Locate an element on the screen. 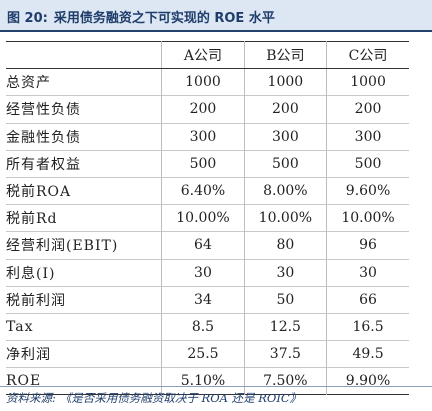 The width and height of the screenshot is (432, 411). table-row: 税前利润 34 50 66 is located at coordinates (207, 299).